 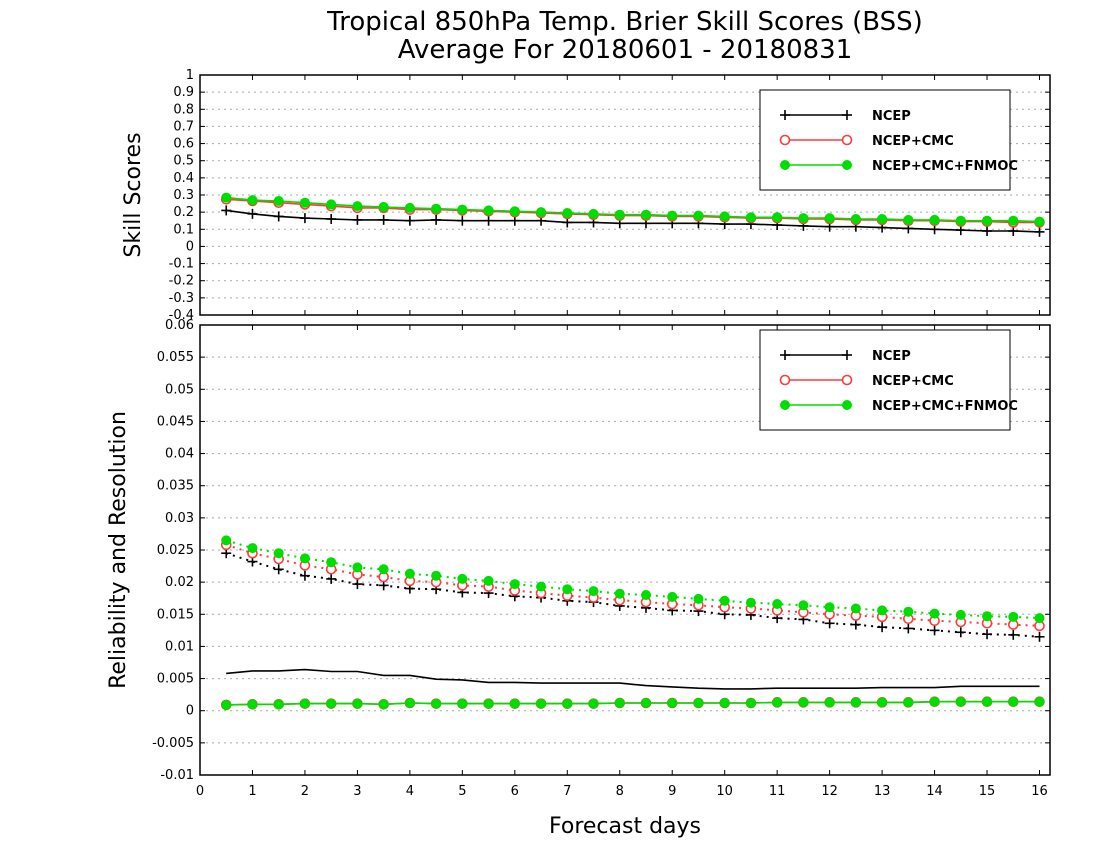 What do you see at coordinates (829, 791) in the screenshot?
I see `x-tick-label: 12` at bounding box center [829, 791].